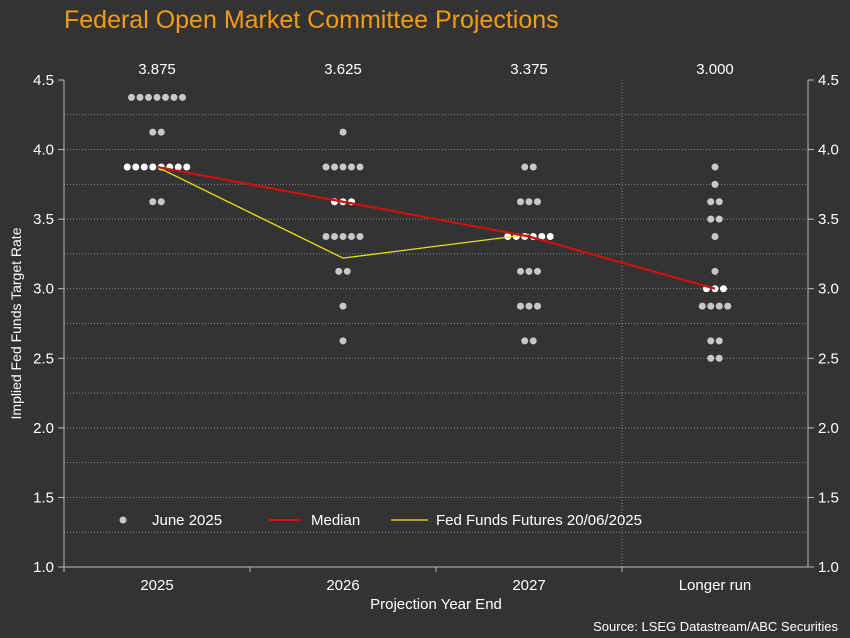  Describe the element at coordinates (156, 585) in the screenshot. I see `x-tick-label: 2025` at that location.